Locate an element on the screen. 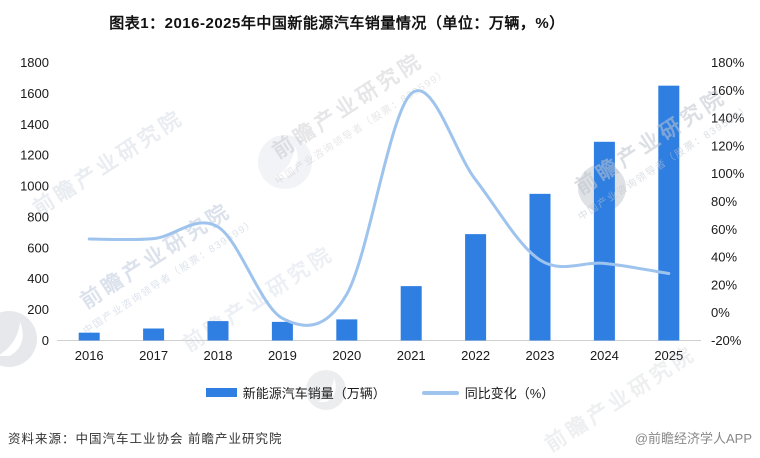 The height and width of the screenshot is (458, 760). chart-title: 图表1：2016-2025年中国新能源汽车销量情况（单位：万辆，%） is located at coordinates (337, 23).